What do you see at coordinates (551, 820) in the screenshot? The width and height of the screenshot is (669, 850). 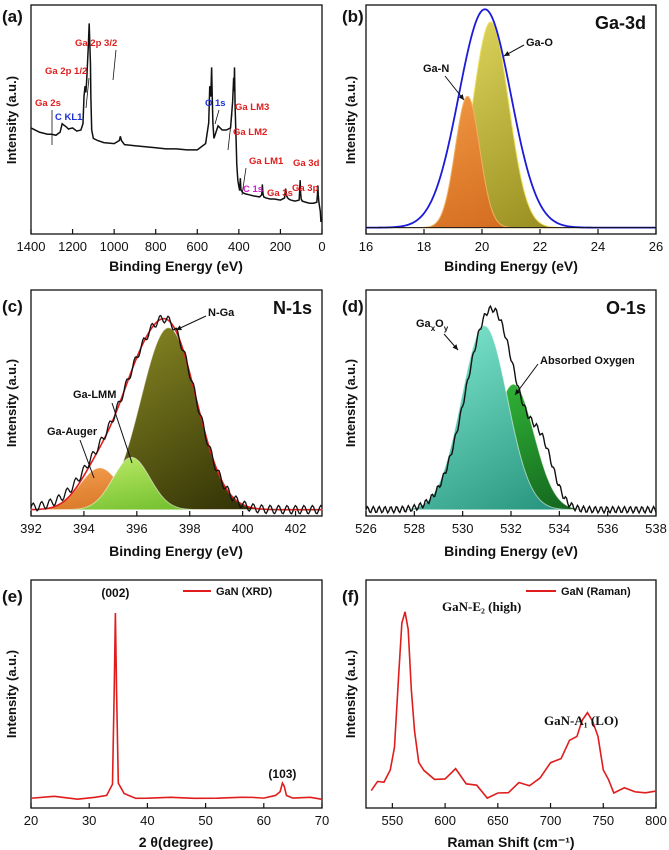 I see `x-tick-label: 700` at bounding box center [551, 820].